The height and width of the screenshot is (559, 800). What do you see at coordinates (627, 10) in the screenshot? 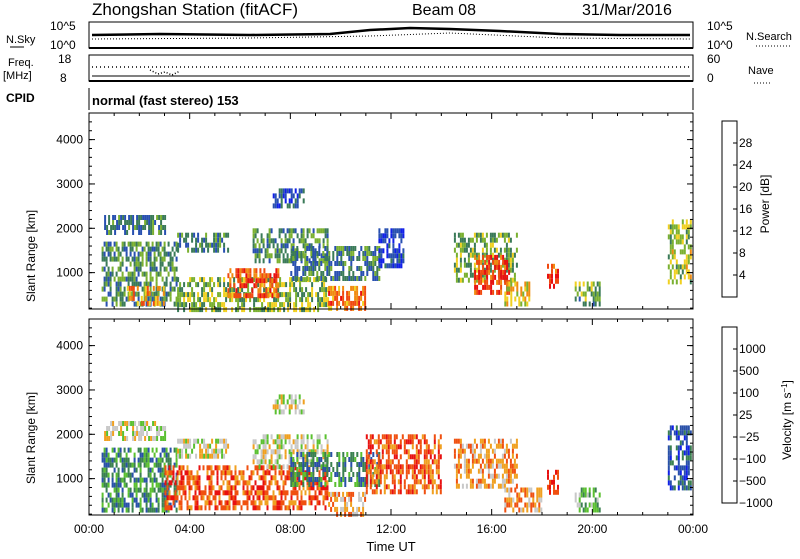
I see `date-label: 31/Mar/2016` at bounding box center [627, 10].